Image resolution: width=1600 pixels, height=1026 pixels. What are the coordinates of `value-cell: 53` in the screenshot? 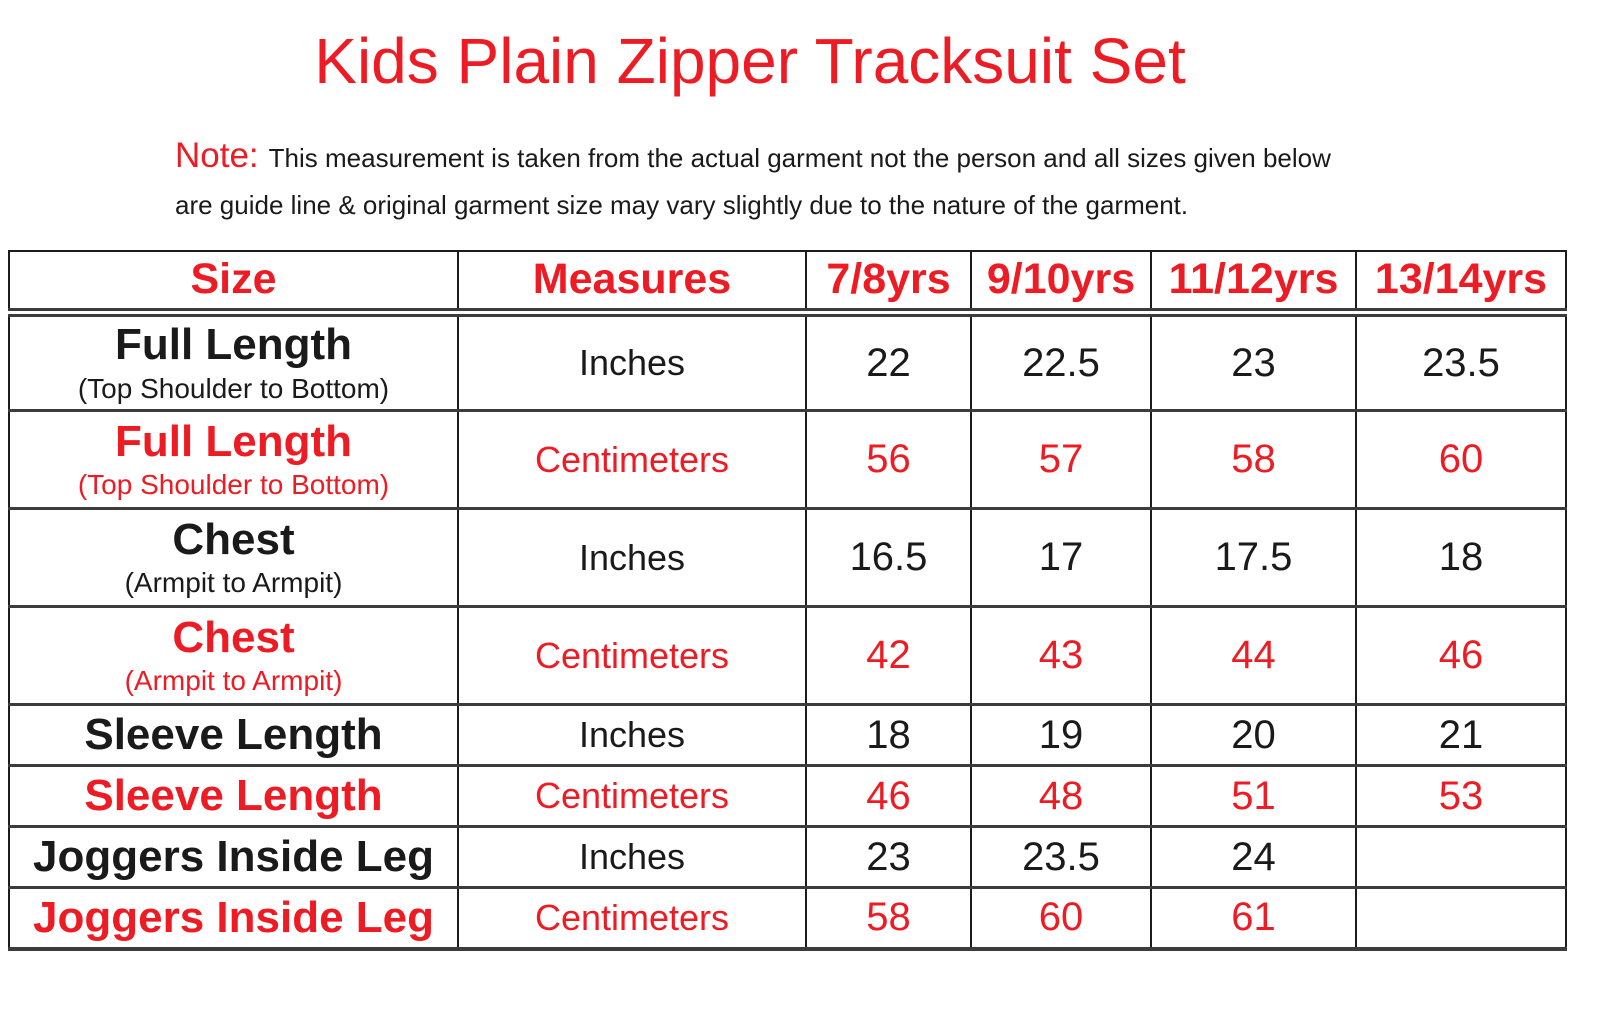 It's located at (1461, 796).